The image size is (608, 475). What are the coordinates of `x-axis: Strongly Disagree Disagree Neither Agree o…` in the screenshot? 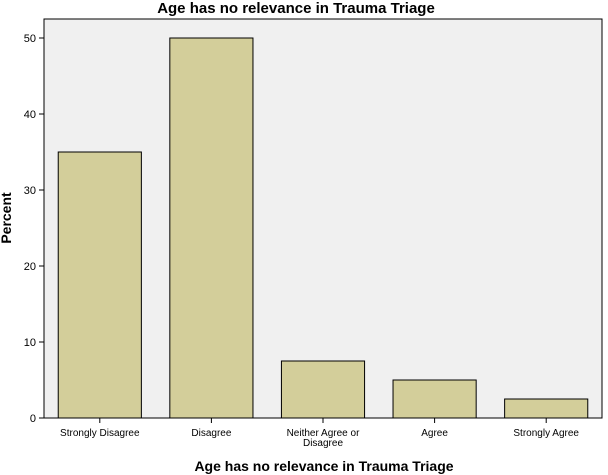 It's located at (319, 433).